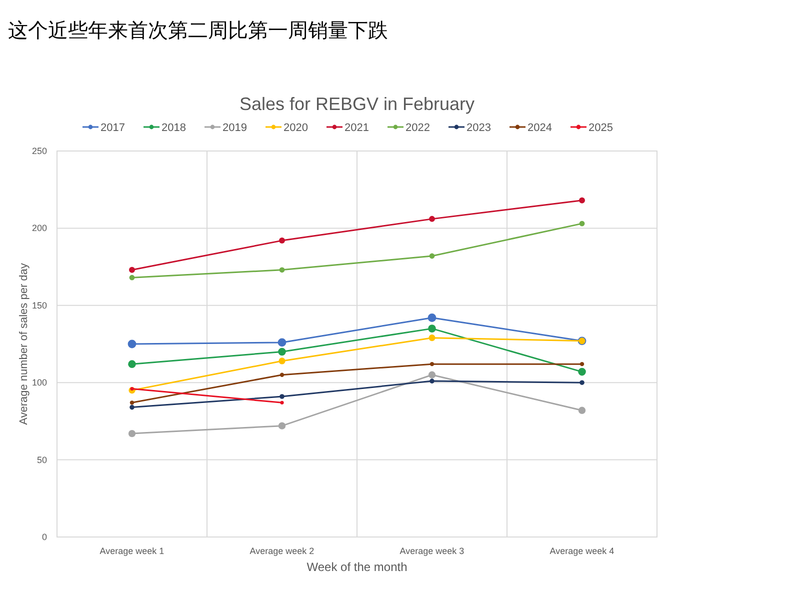  I want to click on x-tick-label: Average week 2, so click(282, 551).